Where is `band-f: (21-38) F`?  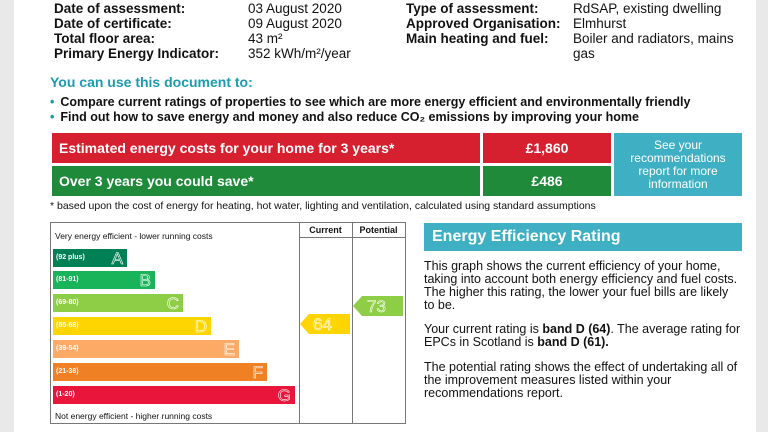 band-f: (21-38) F is located at coordinates (160, 373).